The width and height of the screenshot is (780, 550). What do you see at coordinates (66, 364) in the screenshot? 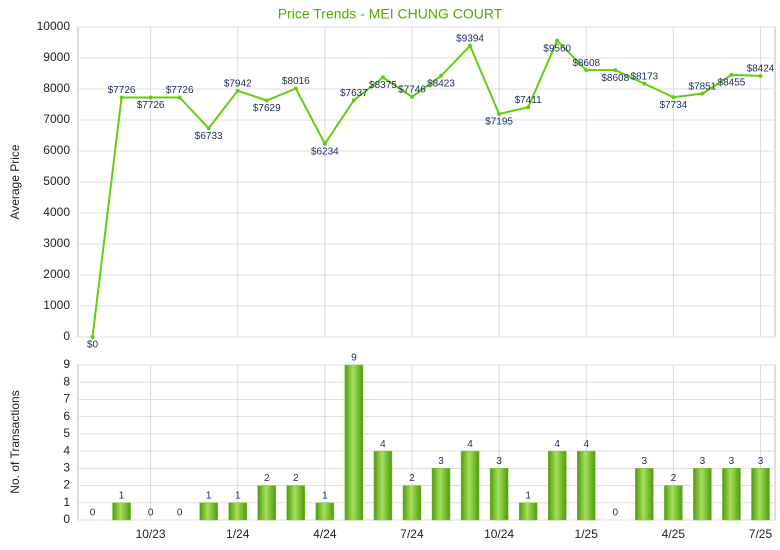
I see `y-tick-label: 9` at bounding box center [66, 364].